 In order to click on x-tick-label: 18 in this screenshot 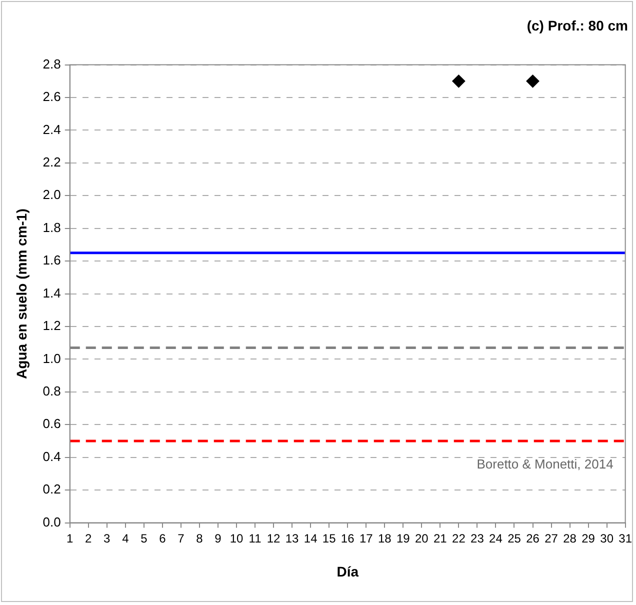, I will do `click(385, 538)`.